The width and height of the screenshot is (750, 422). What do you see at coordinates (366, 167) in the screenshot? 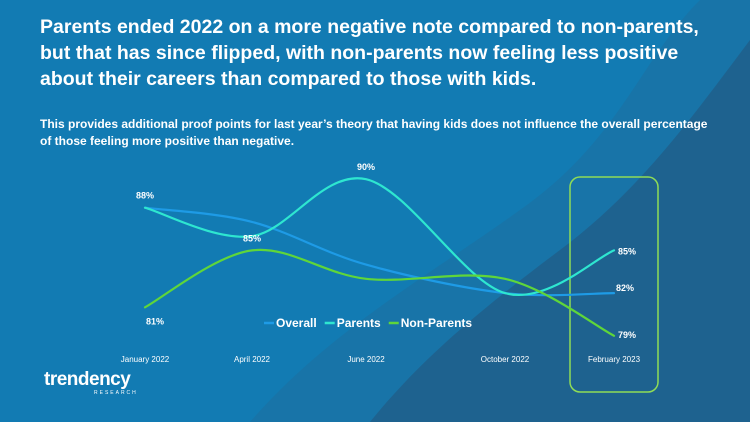
I see `data-label: 90%` at bounding box center [366, 167].